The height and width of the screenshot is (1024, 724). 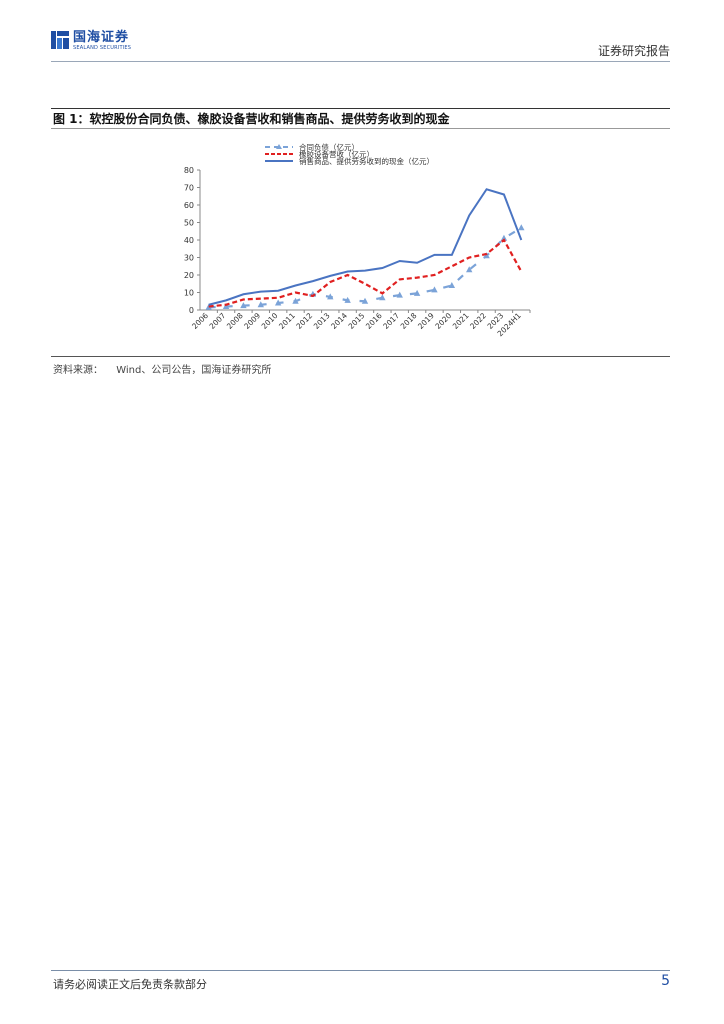 I want to click on x-tick-label: 2021, so click(x=461, y=321).